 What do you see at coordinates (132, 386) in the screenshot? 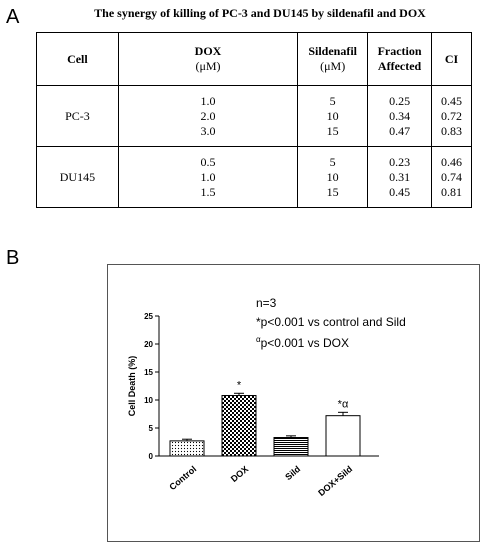
I see `y-axis-label: Cell Death (%)` at bounding box center [132, 386].